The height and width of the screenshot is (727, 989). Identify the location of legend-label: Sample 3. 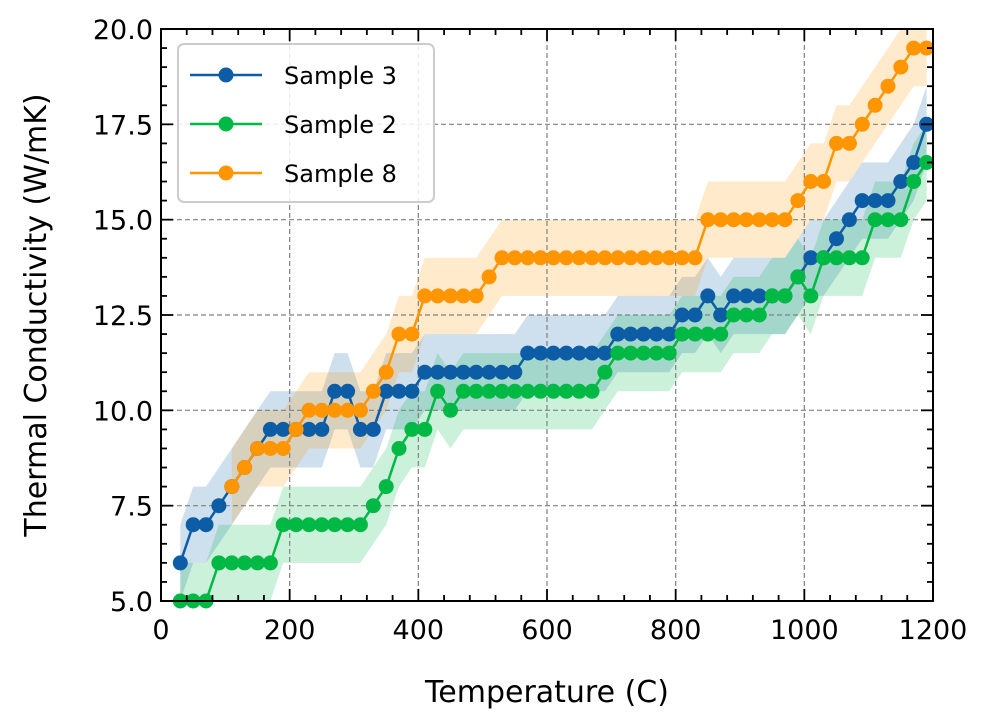
(340, 76).